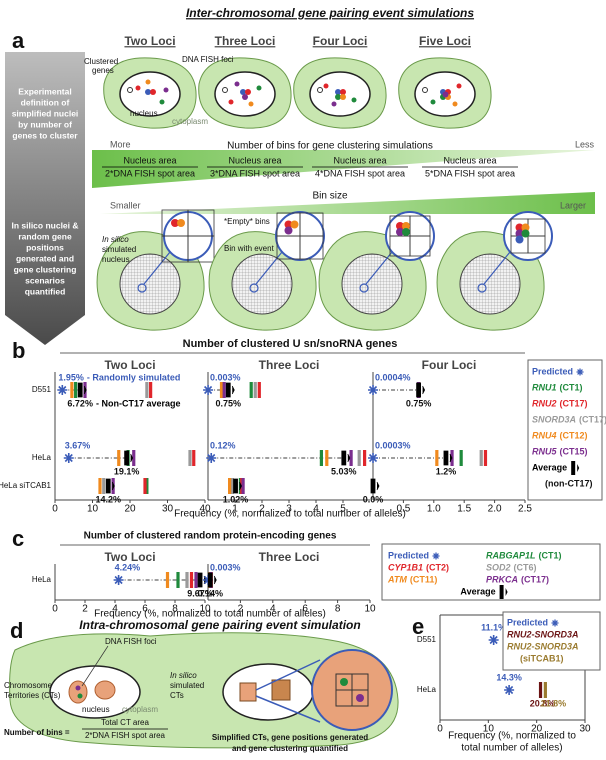  What do you see at coordinates (544, 435) in the screenshot?
I see `legend-label: RNU4` at bounding box center [544, 435].